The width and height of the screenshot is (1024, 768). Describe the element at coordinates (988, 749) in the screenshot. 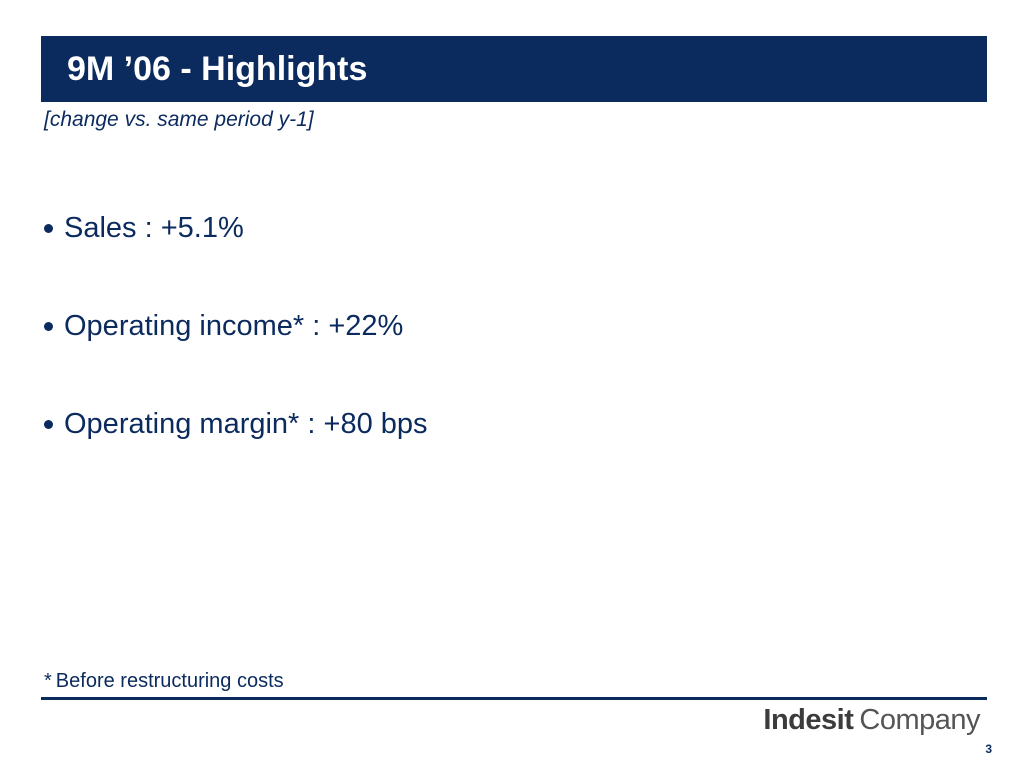

I see `page-number: 3` at that location.